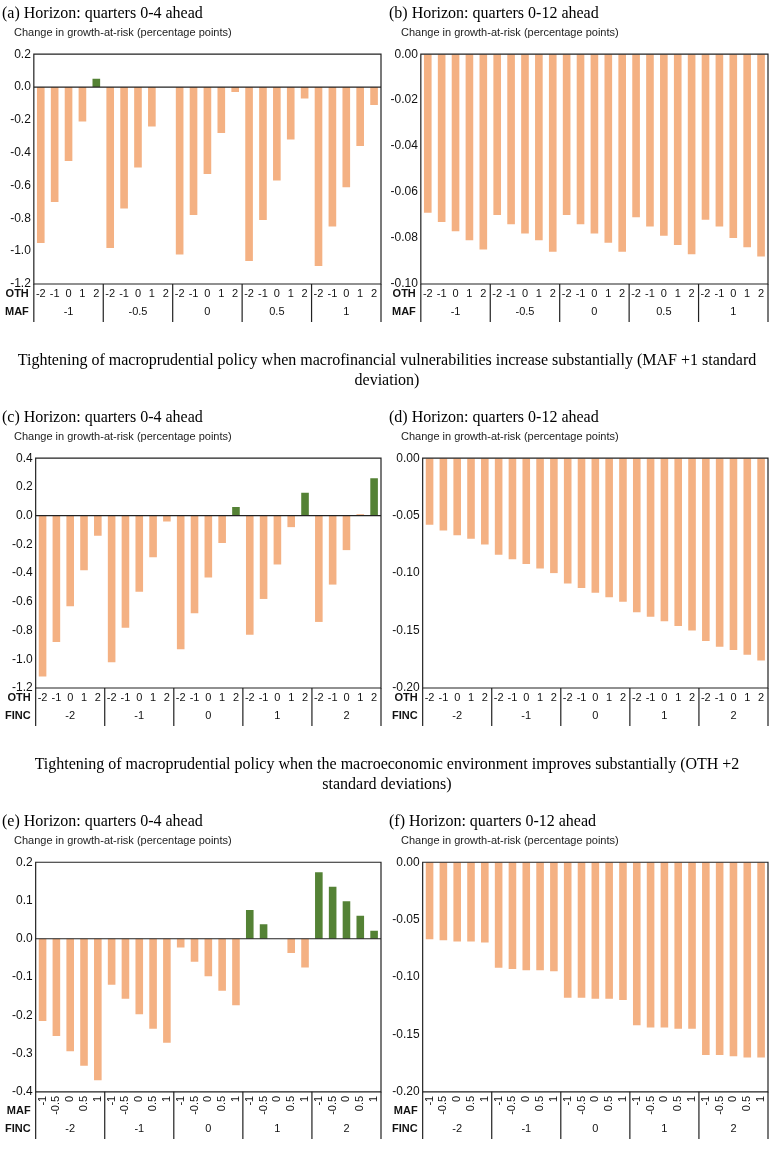  What do you see at coordinates (404, 237) in the screenshot?
I see `y-tick-label: -0.08` at bounding box center [404, 237].